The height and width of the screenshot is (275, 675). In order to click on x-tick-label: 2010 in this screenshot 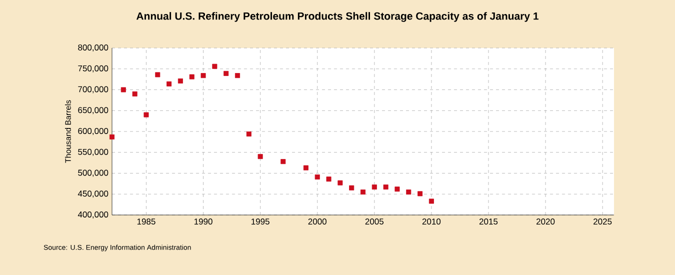, I will do `click(431, 221)`.